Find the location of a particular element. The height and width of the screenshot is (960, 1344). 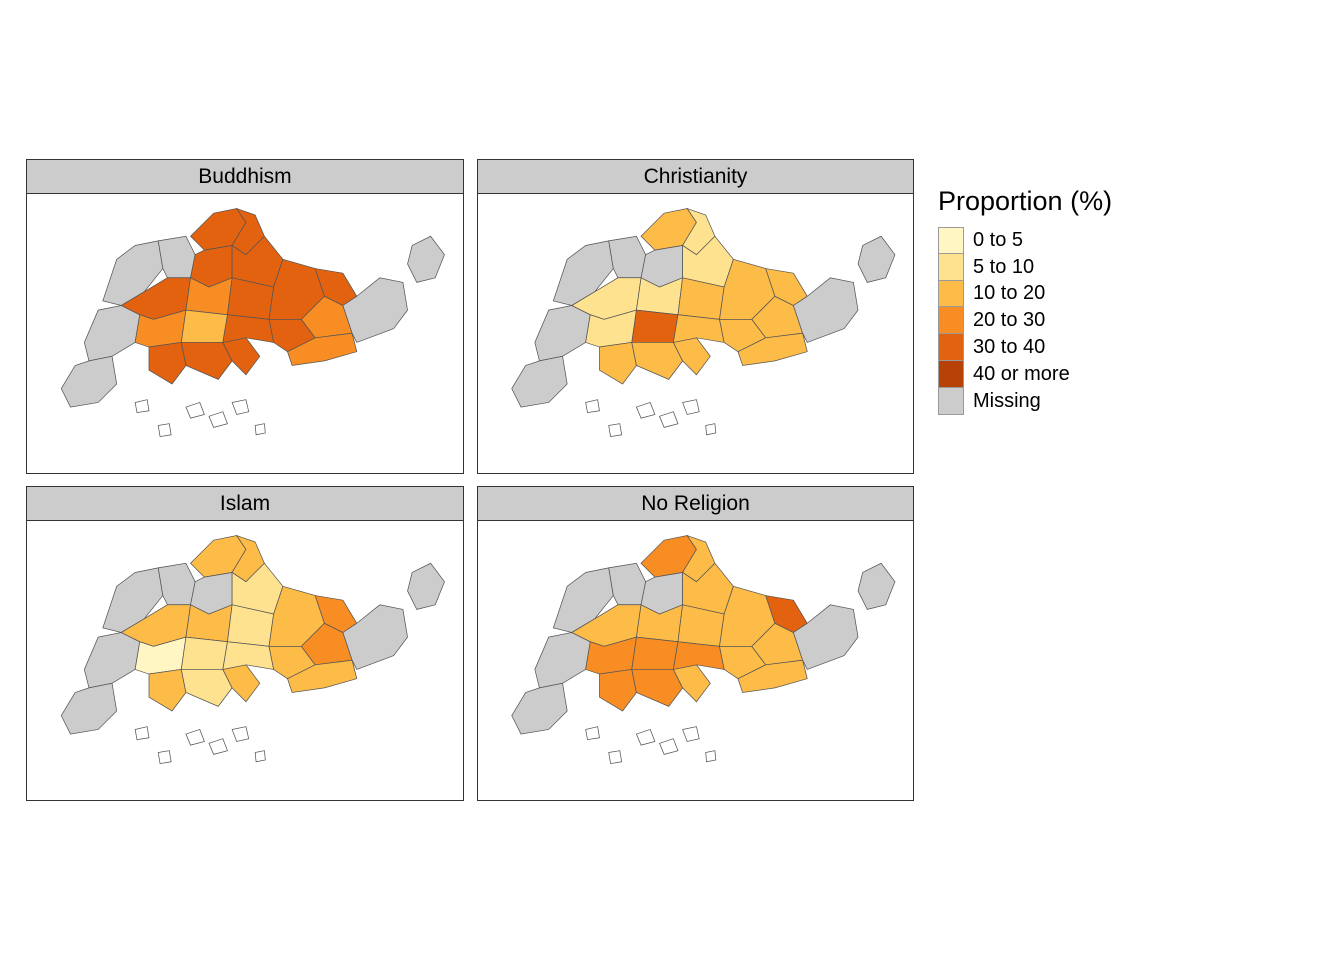

panel-title-no-religion: No Religion is located at coordinates (695, 504).